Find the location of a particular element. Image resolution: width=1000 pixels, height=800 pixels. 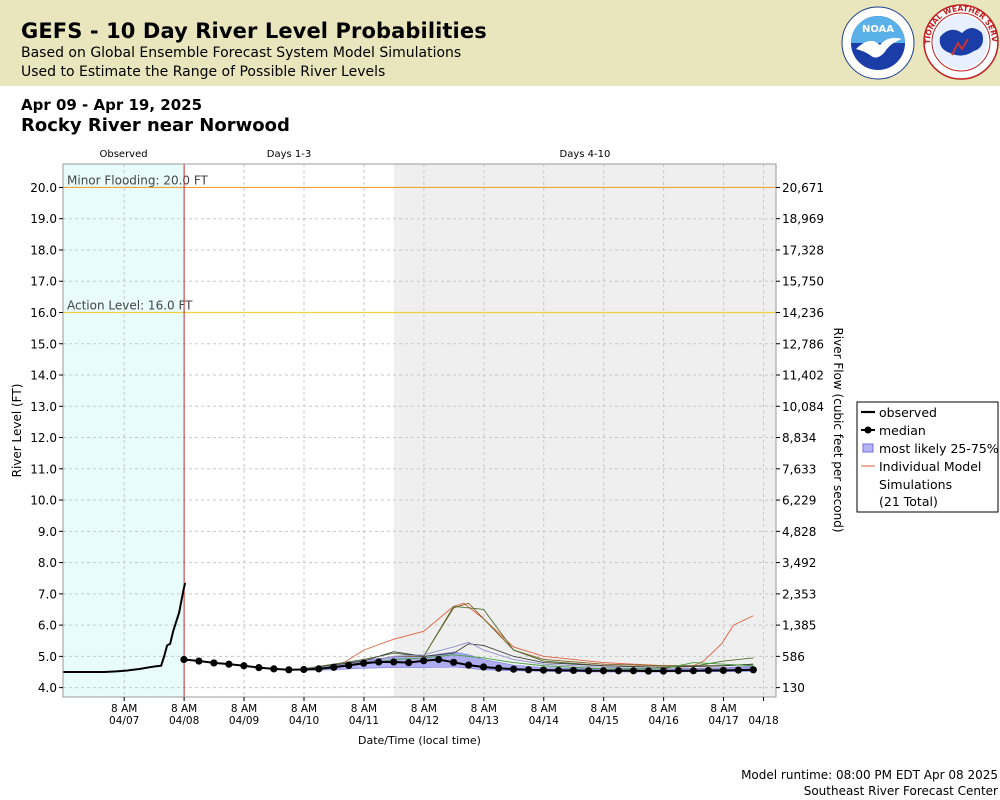

date-range: Apr 09 - Apr 19, 2025 is located at coordinates (112, 105).